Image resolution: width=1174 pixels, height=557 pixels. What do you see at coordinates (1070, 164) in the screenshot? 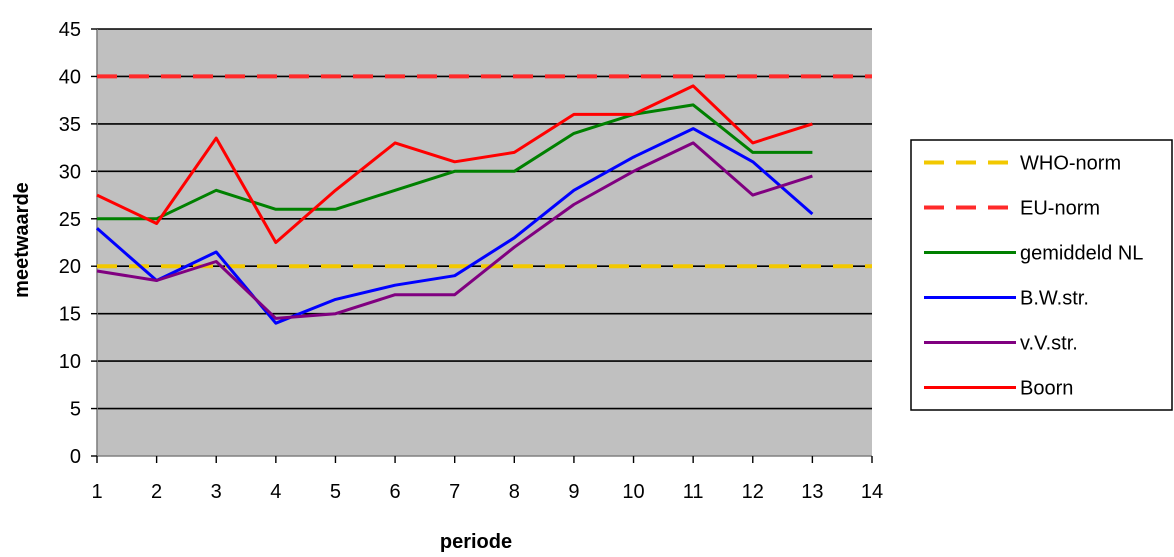
I see `legend-label: WHO-norm` at bounding box center [1070, 164].